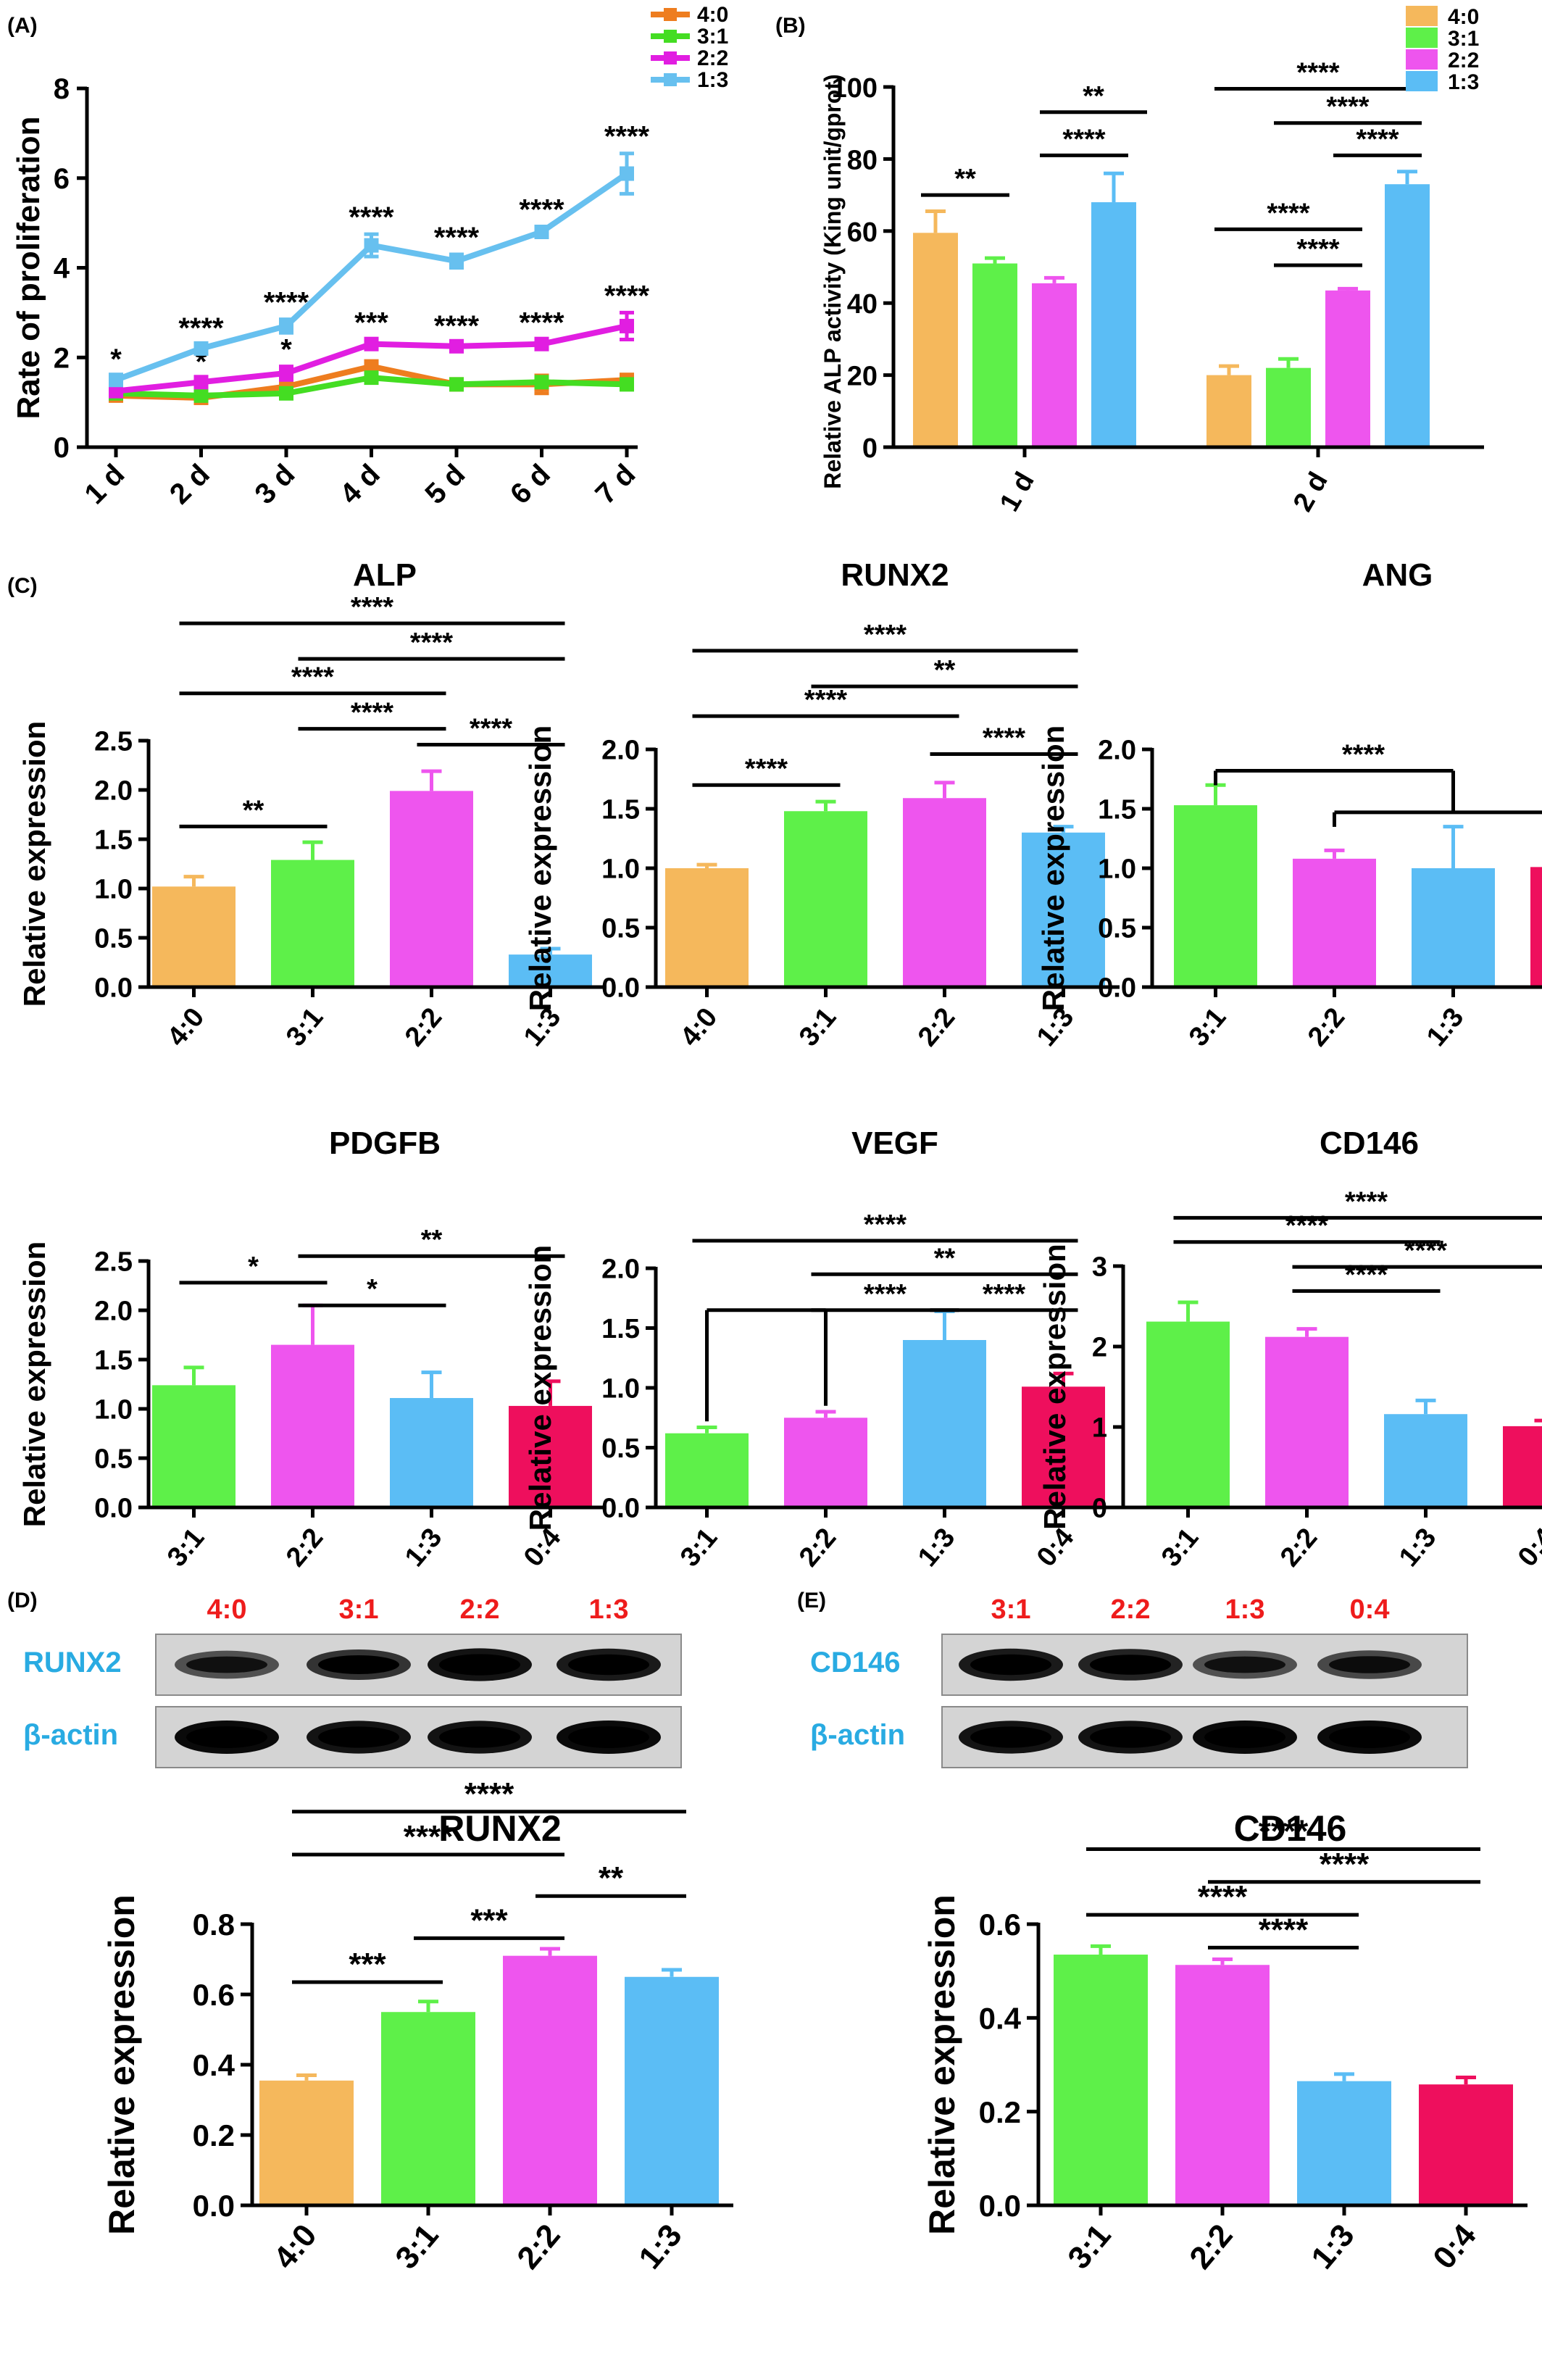  What do you see at coordinates (862, 160) in the screenshot?
I see `y-tick-label: 80` at bounding box center [862, 160].